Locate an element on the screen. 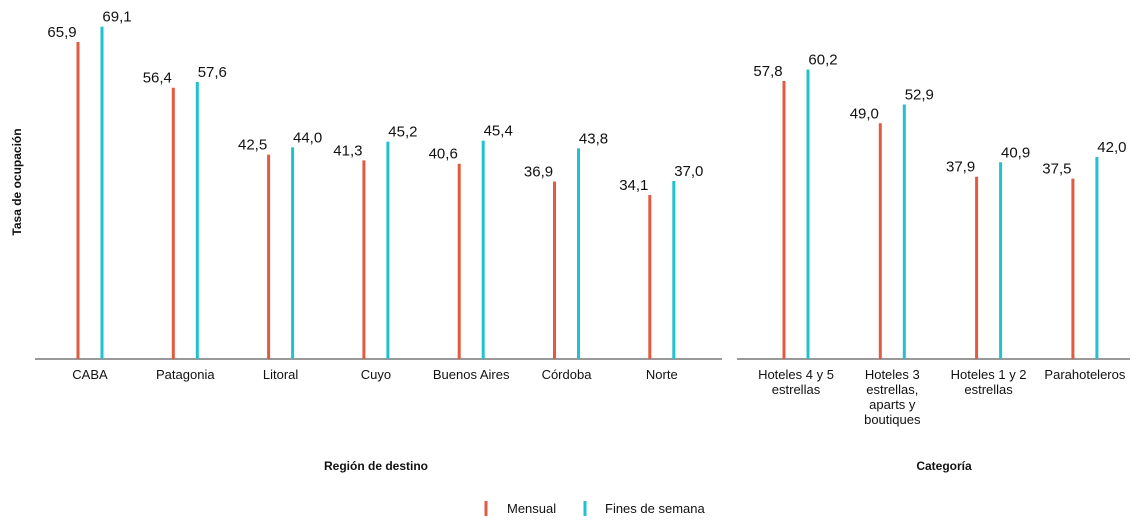 This screenshot has width=1143, height=522. data-label-mensual: 41,3 is located at coordinates (347, 150).